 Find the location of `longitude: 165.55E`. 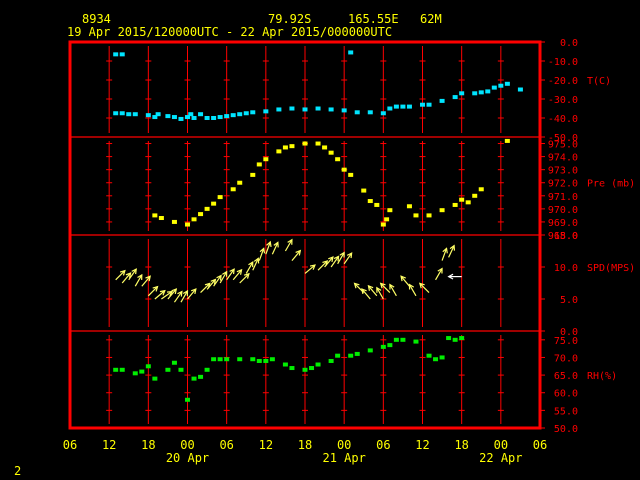

longitude: 165.55E is located at coordinates (373, 19).